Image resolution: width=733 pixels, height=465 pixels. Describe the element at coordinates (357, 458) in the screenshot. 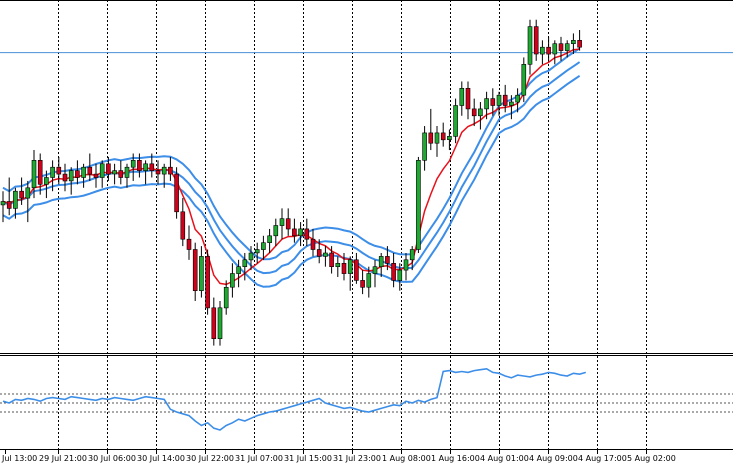

I see `time-tick-label: 31 Jul 23:00` at that location.